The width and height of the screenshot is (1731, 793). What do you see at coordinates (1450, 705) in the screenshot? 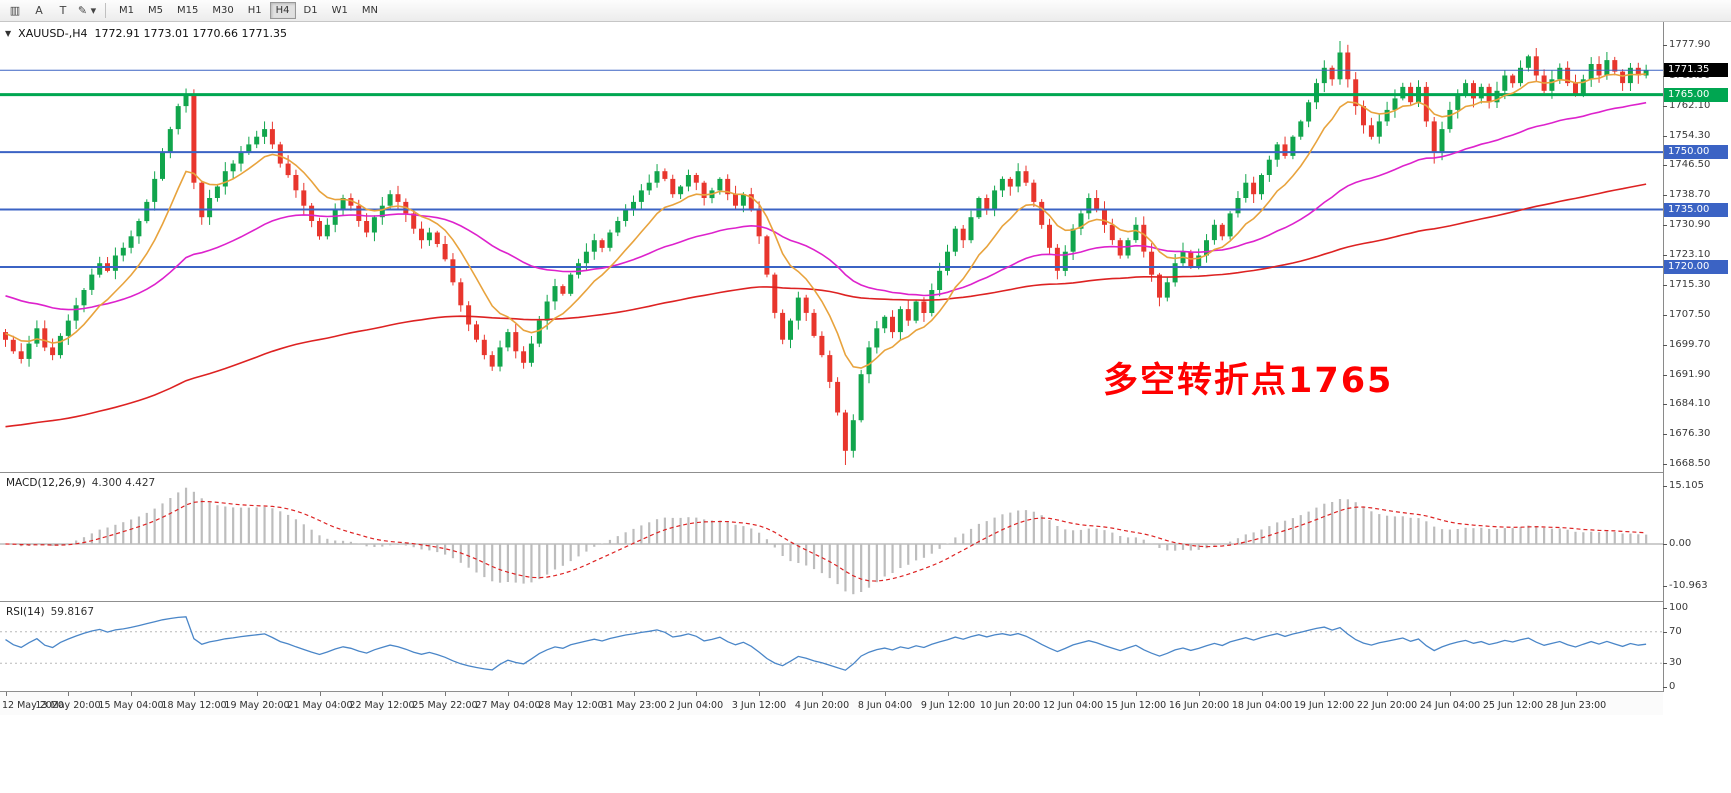
I see `time-axis-label: 24 Jun 04:00` at bounding box center [1450, 705].